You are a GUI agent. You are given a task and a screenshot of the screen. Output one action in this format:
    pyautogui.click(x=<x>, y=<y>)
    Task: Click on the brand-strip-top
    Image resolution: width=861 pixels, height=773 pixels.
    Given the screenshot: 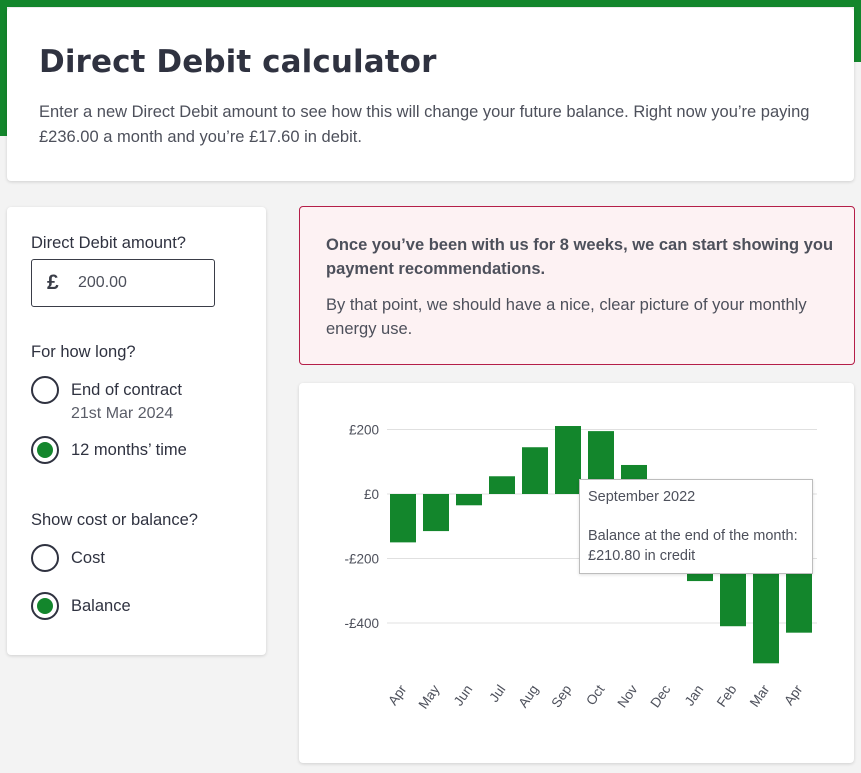 What is the action you would take?
    pyautogui.click(x=430, y=3)
    